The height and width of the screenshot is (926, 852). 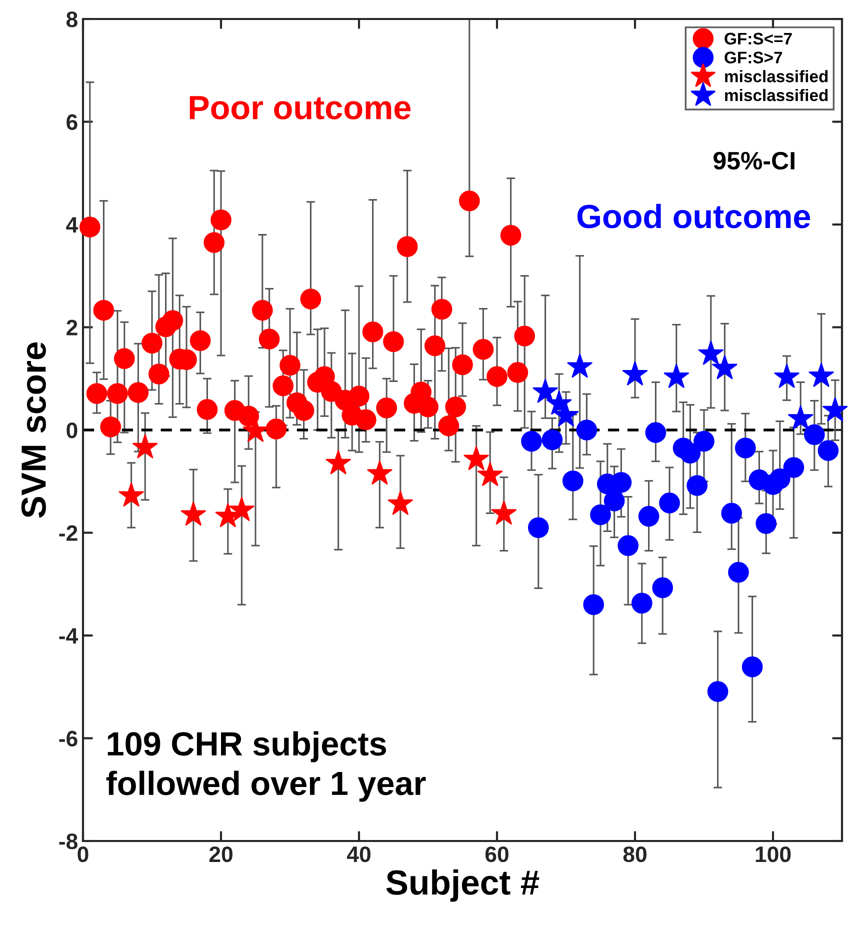 I want to click on y-tick-label: -6, so click(x=68, y=738).